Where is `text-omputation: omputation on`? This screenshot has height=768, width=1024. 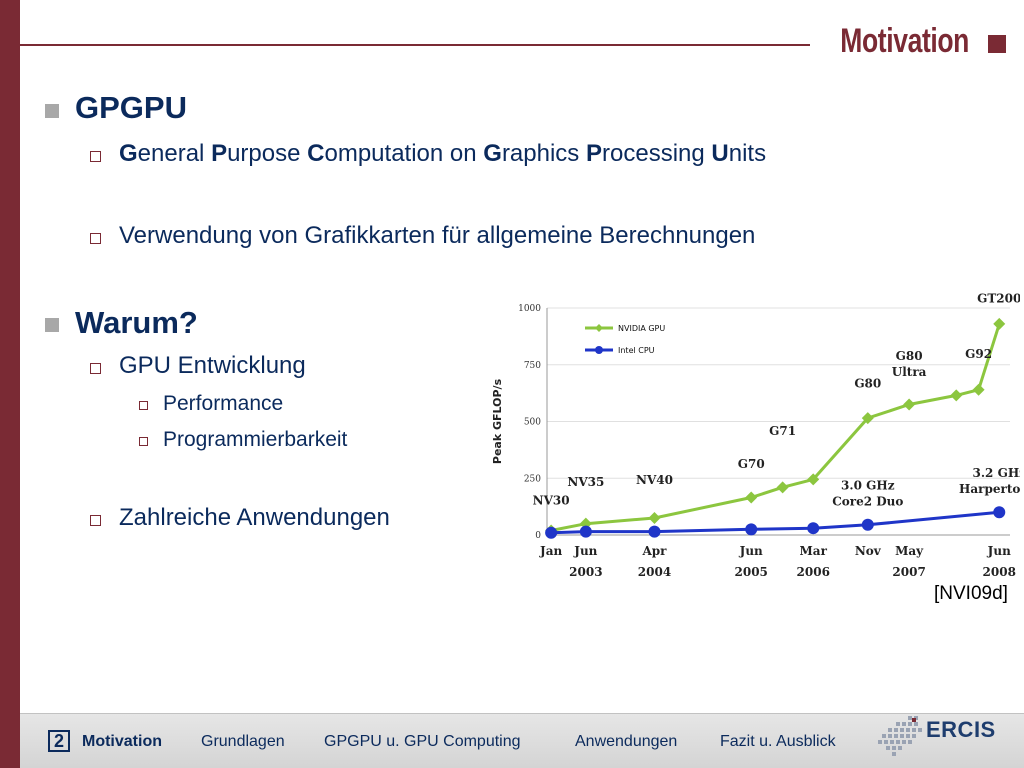
text-omputation: omputation on is located at coordinates (404, 153).